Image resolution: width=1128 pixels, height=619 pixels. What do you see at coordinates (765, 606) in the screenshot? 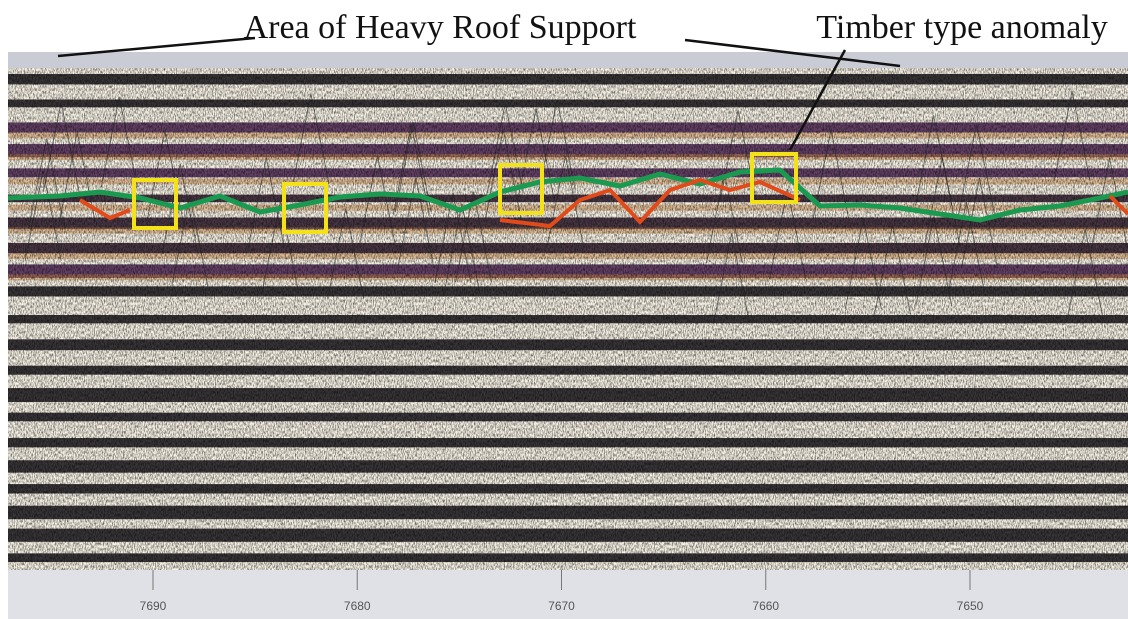
I see `tick-label: 7660` at bounding box center [765, 606].